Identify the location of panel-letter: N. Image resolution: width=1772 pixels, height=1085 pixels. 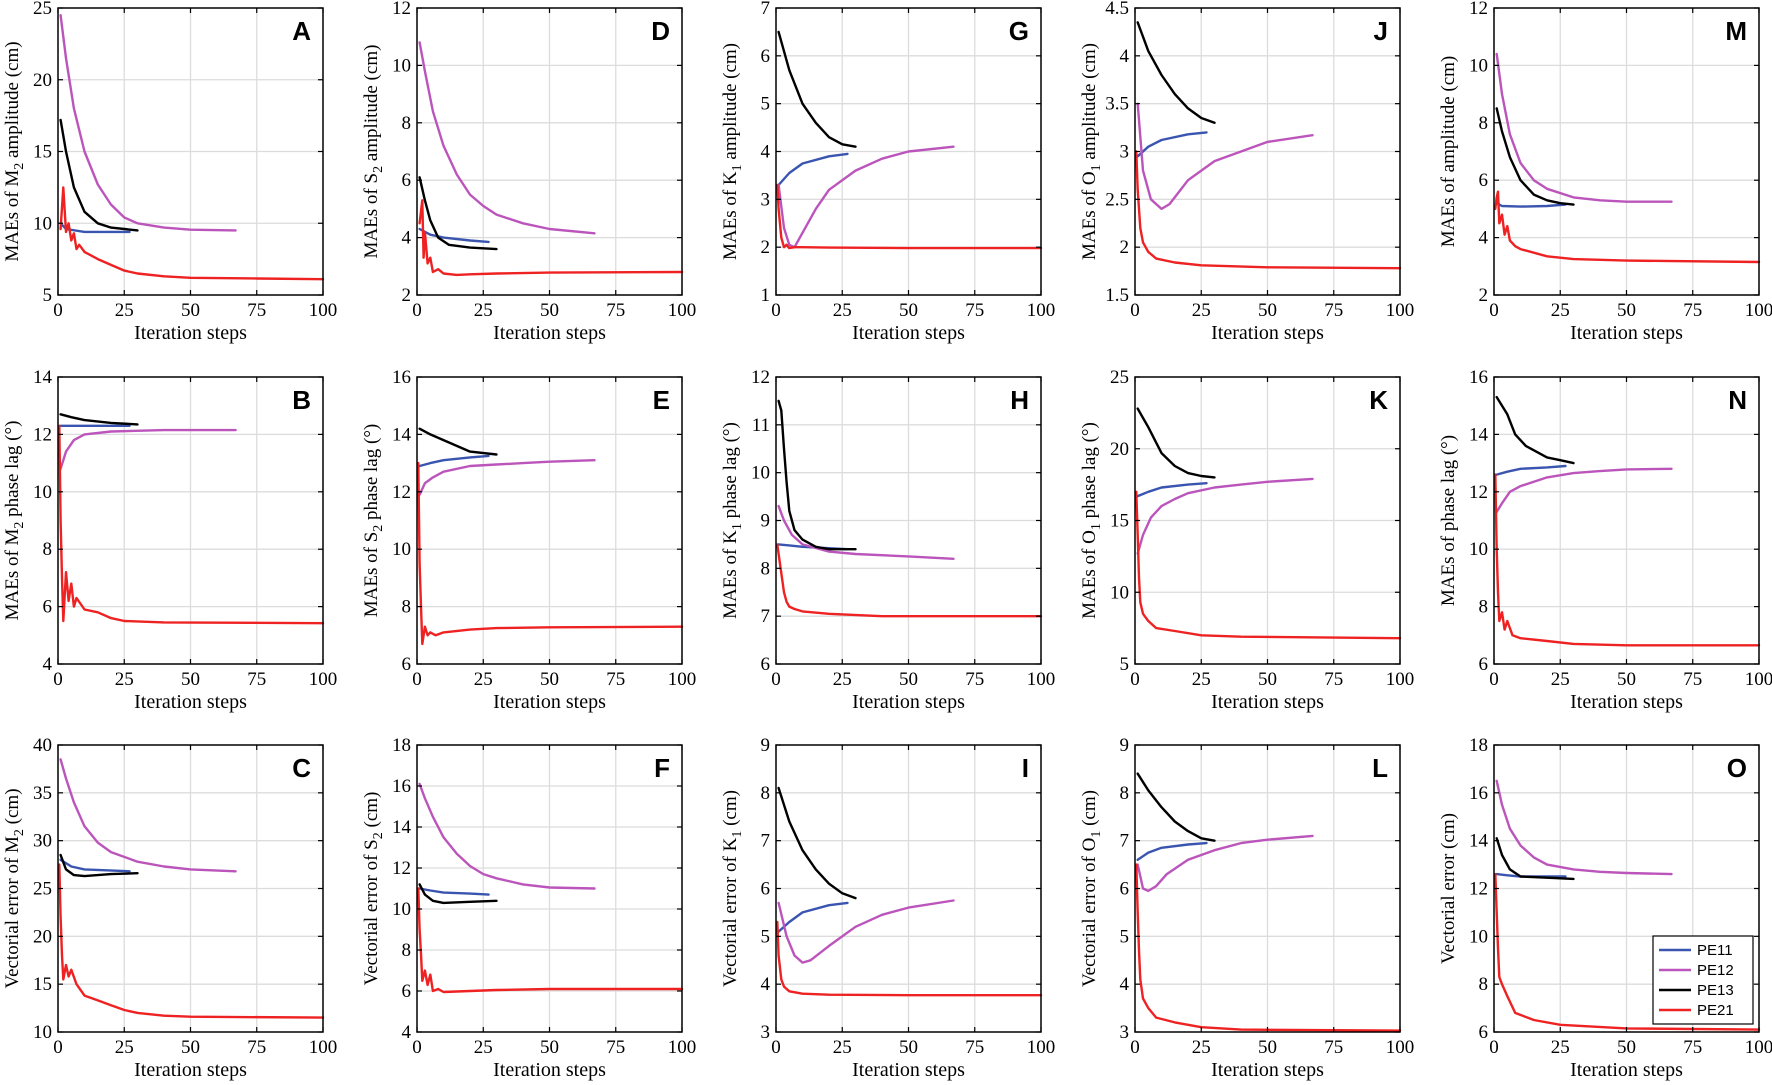
(1737, 400).